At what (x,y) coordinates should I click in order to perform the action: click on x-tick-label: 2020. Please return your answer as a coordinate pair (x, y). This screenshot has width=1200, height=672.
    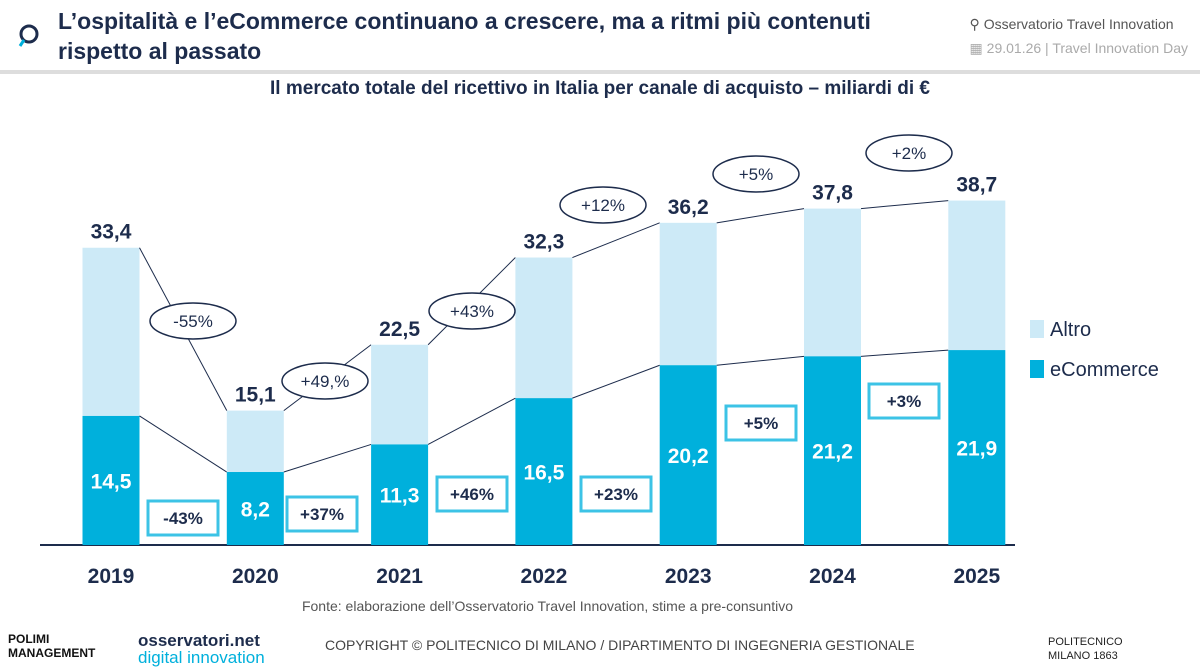
    Looking at the image, I should click on (255, 576).